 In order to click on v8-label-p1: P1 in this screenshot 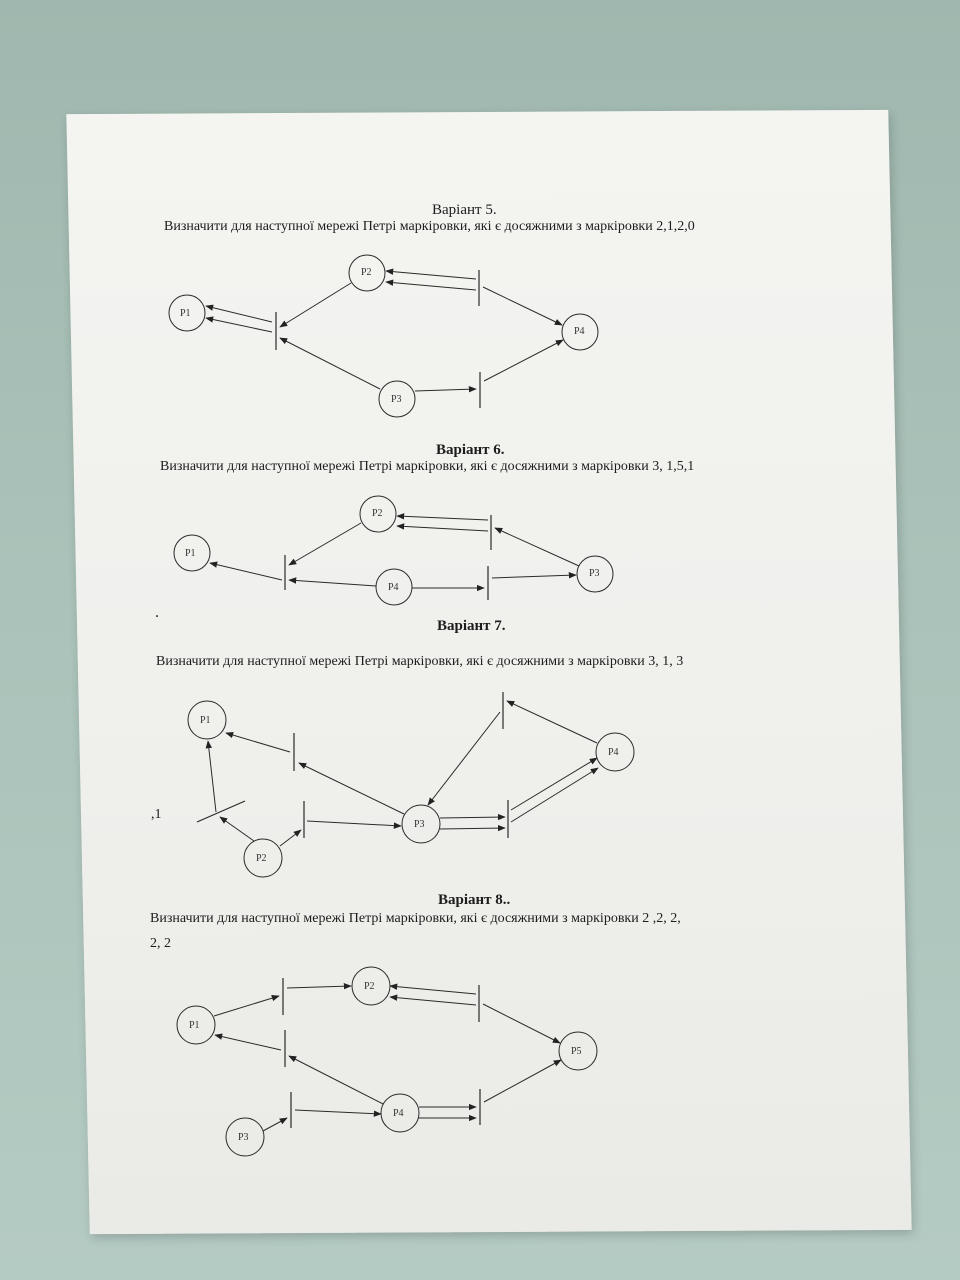, I will do `click(194, 1025)`.